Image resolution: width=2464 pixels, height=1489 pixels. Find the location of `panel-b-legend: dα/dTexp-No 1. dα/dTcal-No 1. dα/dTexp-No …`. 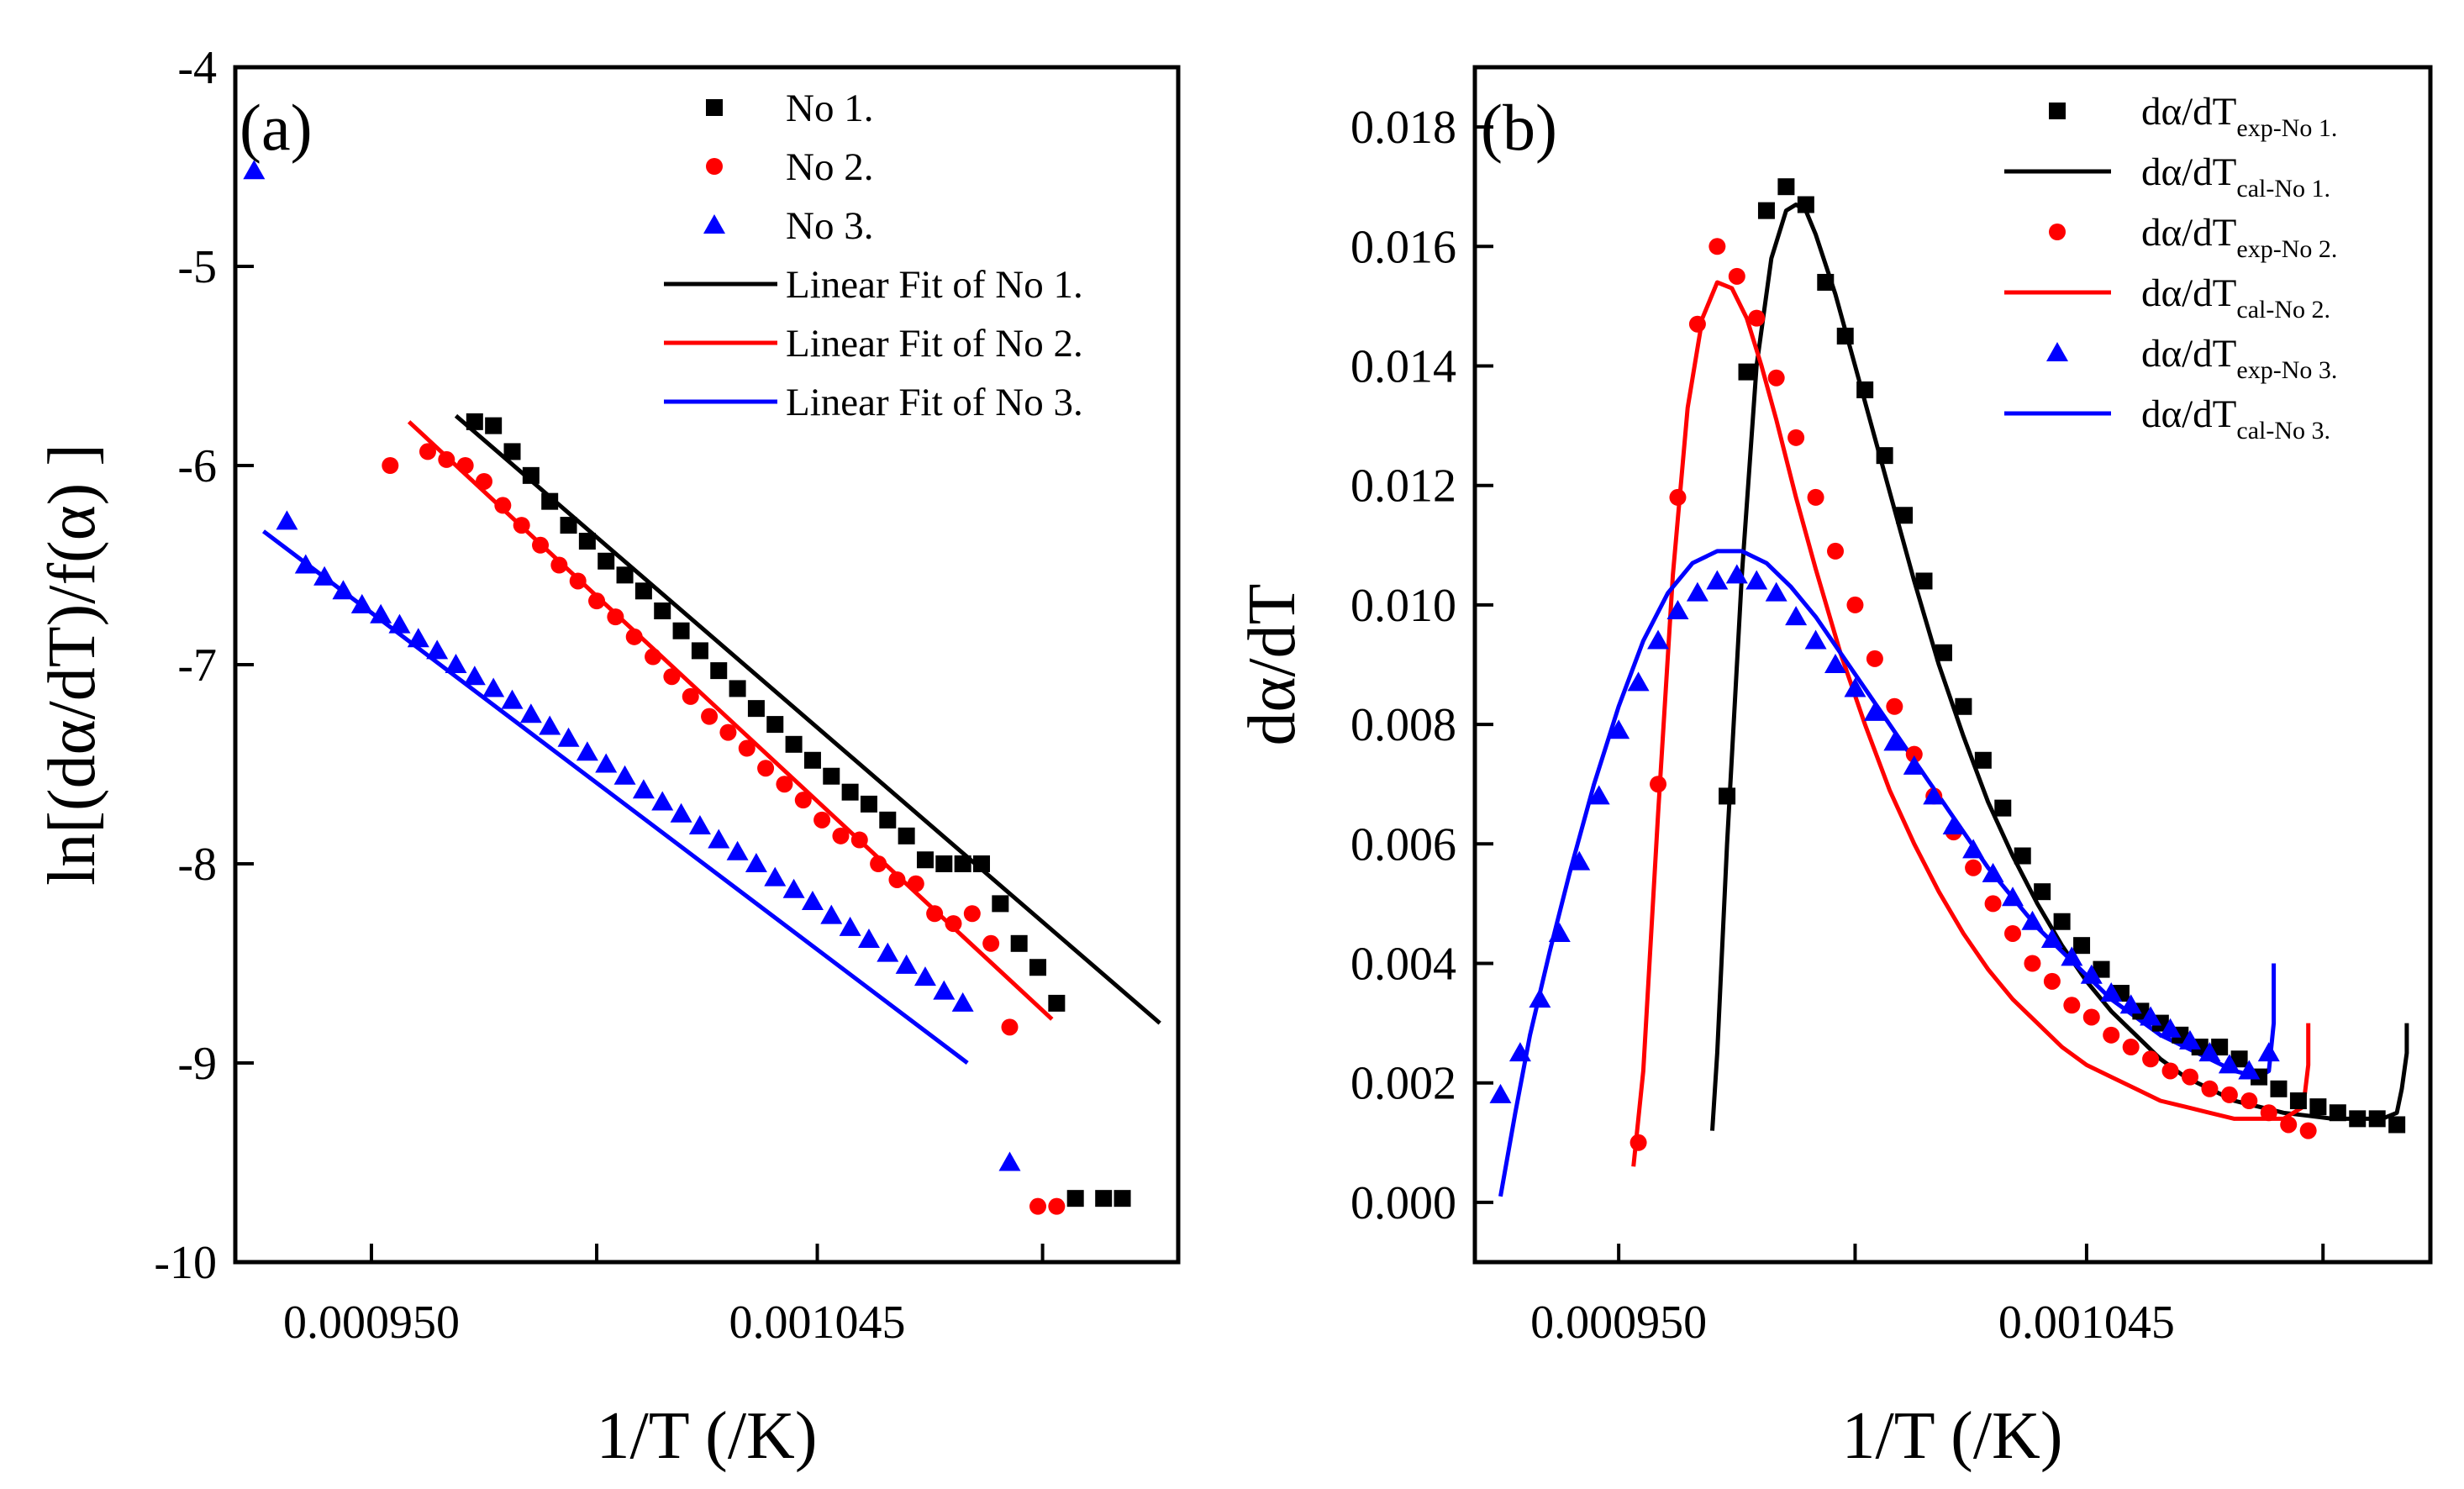

panel-b-legend: dα/dTexp-No 1. dα/dTcal-No 1. dα/dTexp-No … is located at coordinates (2170, 267).